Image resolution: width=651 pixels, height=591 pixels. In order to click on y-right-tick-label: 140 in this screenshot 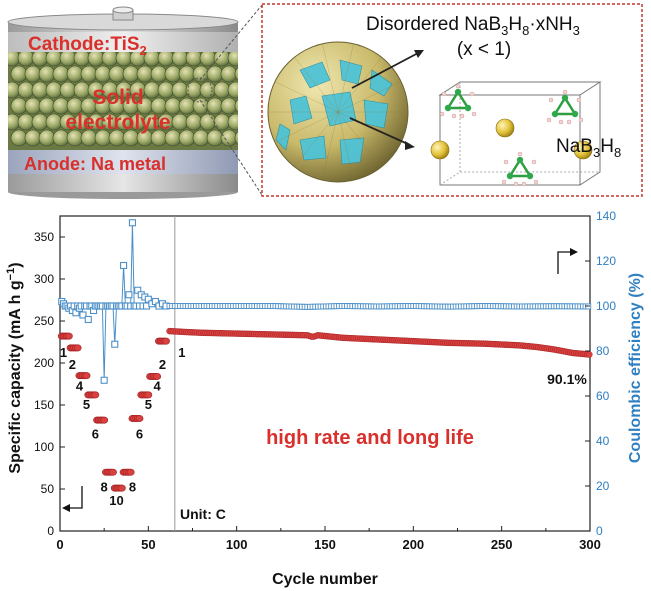, I will do `click(606, 216)`.